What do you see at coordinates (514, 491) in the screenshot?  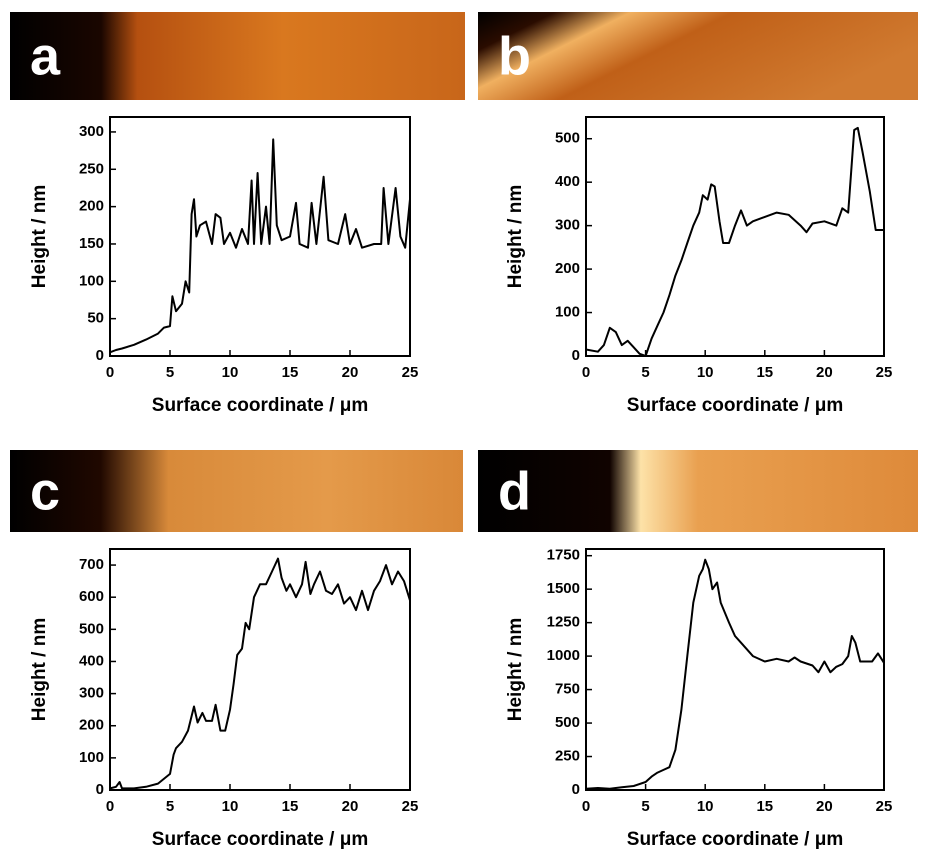 I see `panel-label: d` at bounding box center [514, 491].